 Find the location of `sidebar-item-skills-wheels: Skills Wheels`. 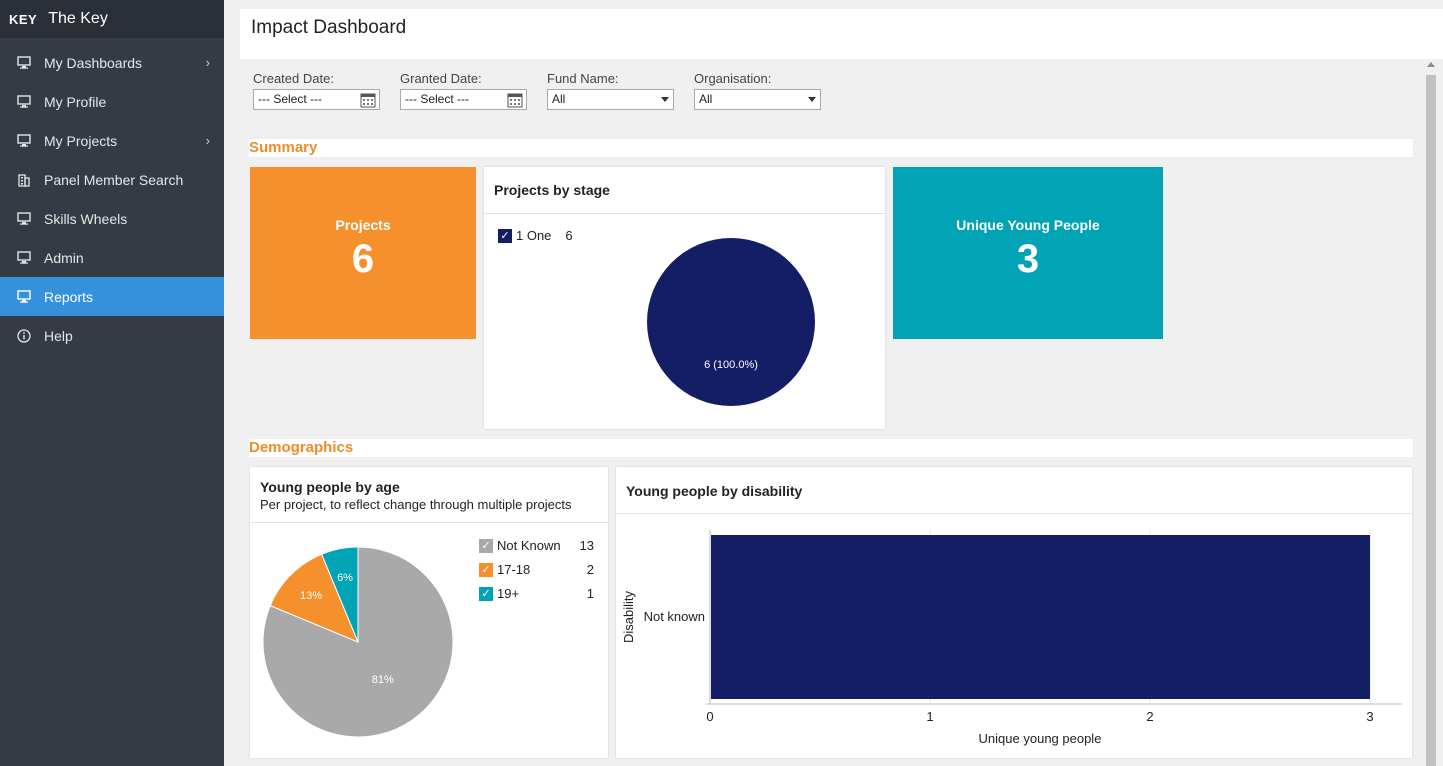

sidebar-item-skills-wheels: Skills Wheels is located at coordinates (112, 218).